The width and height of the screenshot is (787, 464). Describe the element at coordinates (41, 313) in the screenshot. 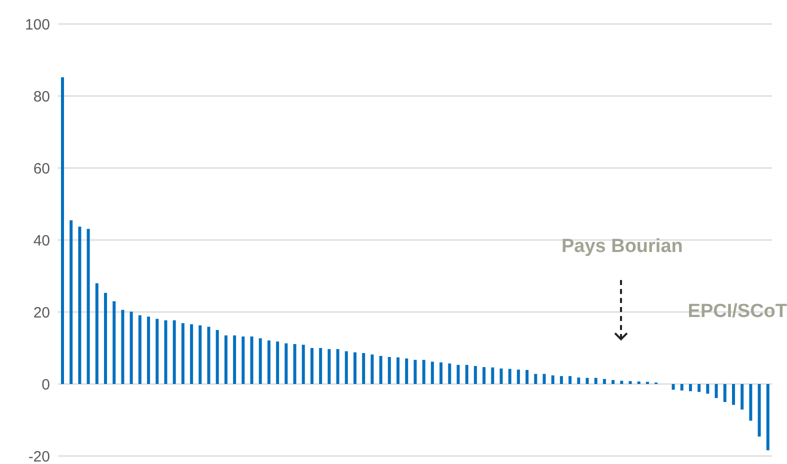

I see `y-tick-label: 20` at that location.